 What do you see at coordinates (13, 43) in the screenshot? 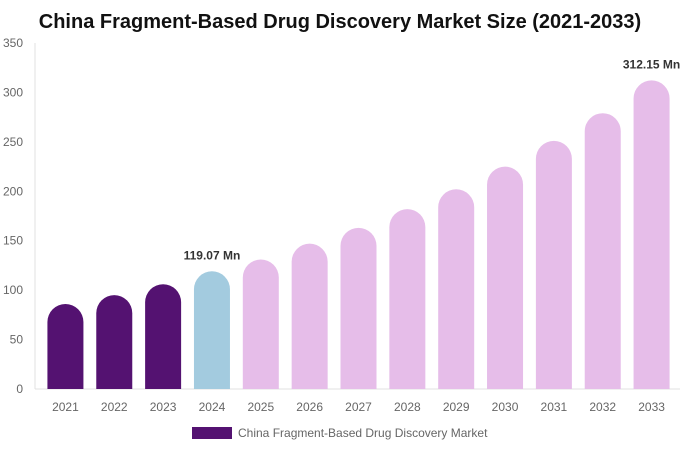
I see `y-tick-label: 350` at bounding box center [13, 43].